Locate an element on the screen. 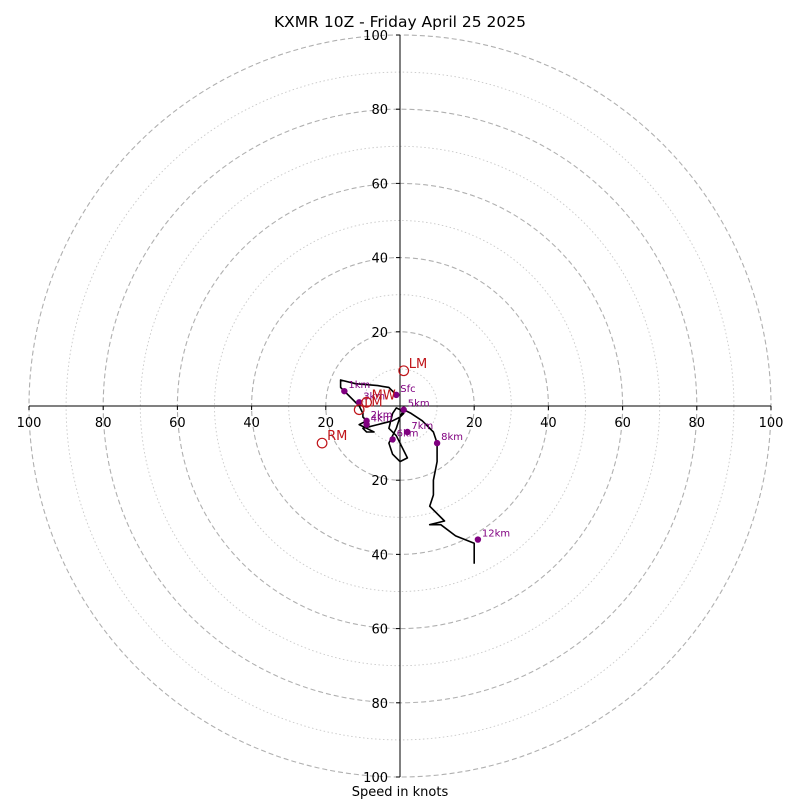 This screenshot has height=800, width=800. storm-motion-label: MW is located at coordinates (384, 395).